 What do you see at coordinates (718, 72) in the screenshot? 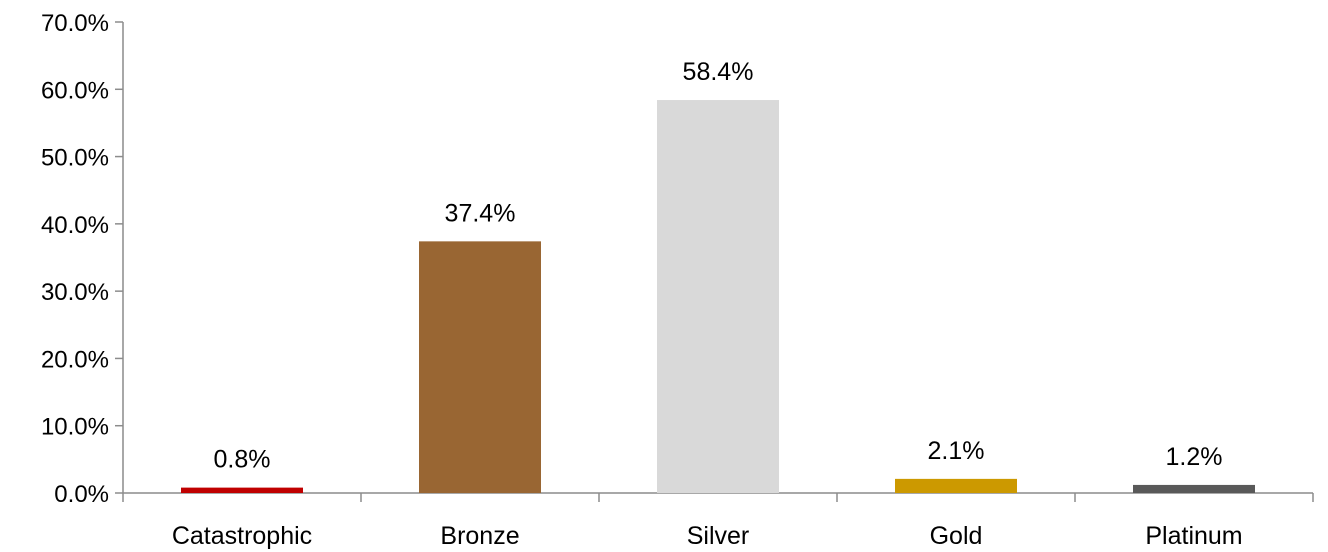
I see `data-label: 58.4%` at bounding box center [718, 72].